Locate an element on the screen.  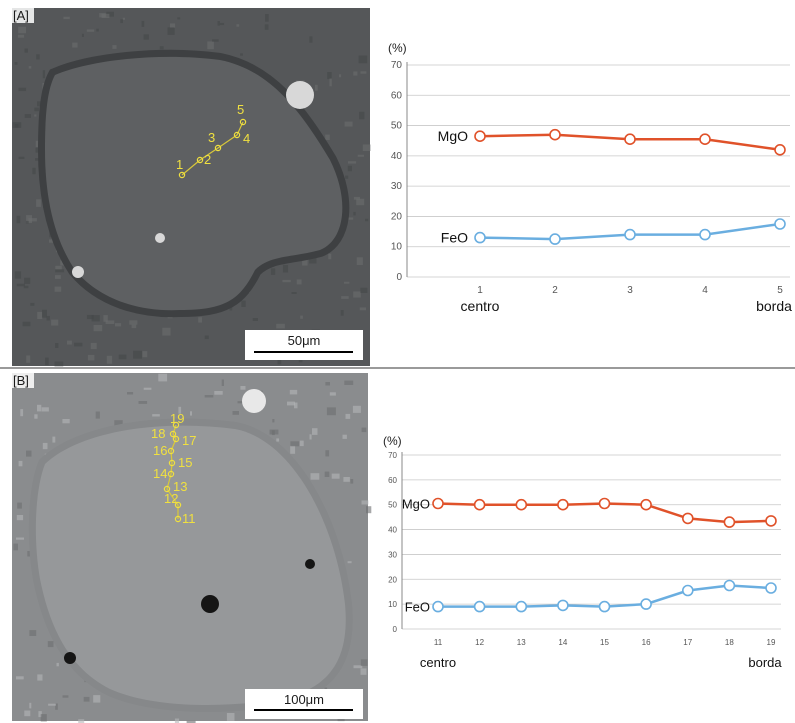
olivine-grain is located at coordinates (194, 183).